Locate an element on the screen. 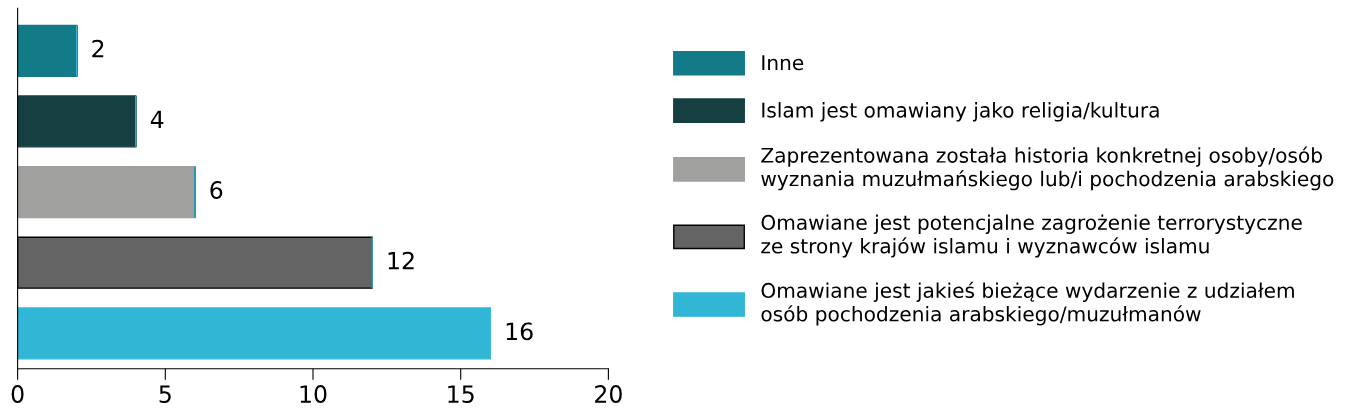 The height and width of the screenshot is (419, 1355). legend-label: Omawiane jest potencjalne zagrożenie terrorystyczne ze strony krajów islamu i wyznawców islamu is located at coordinates (1031, 236).